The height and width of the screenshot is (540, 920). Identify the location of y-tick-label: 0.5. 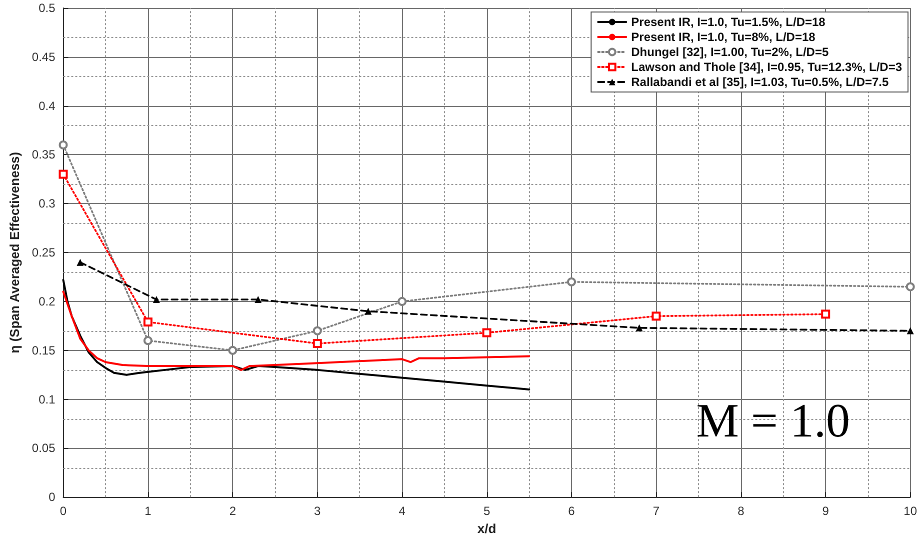
(47, 8).